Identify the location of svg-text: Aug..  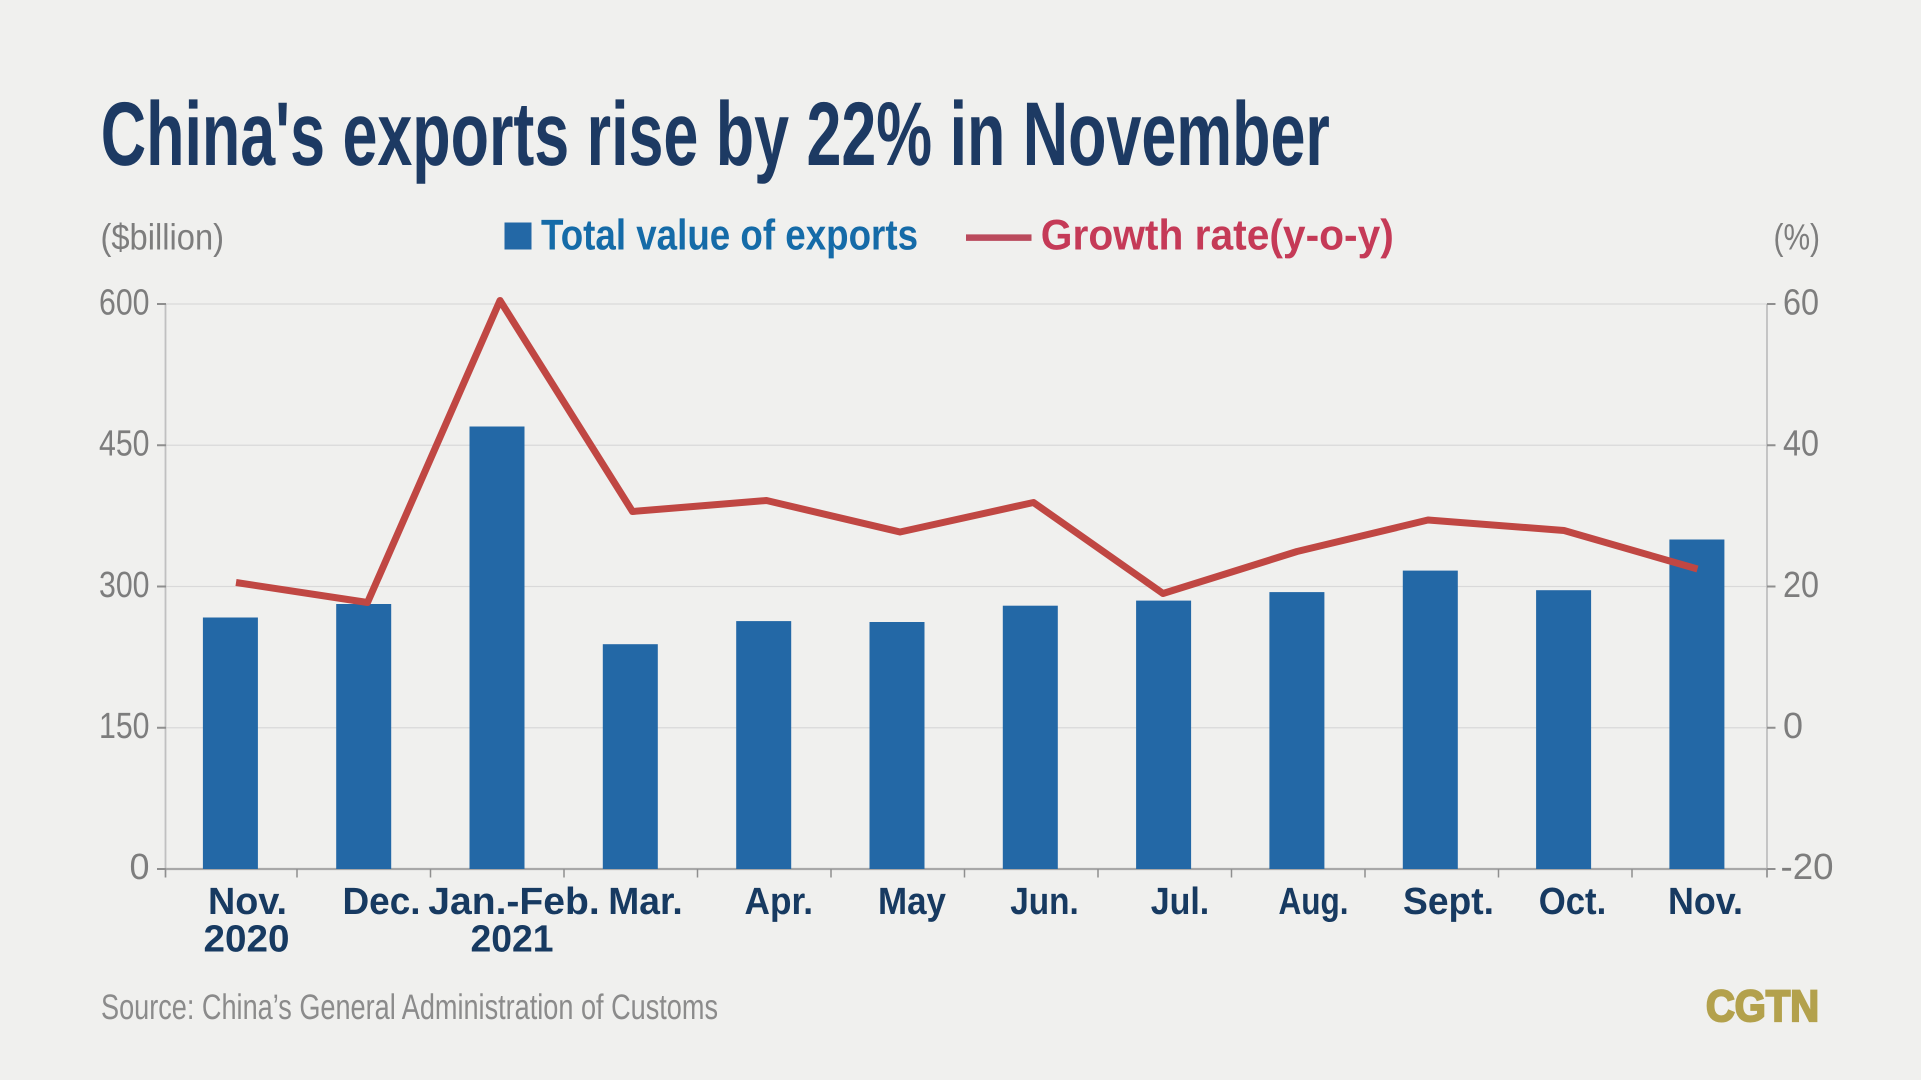
(1314, 902).